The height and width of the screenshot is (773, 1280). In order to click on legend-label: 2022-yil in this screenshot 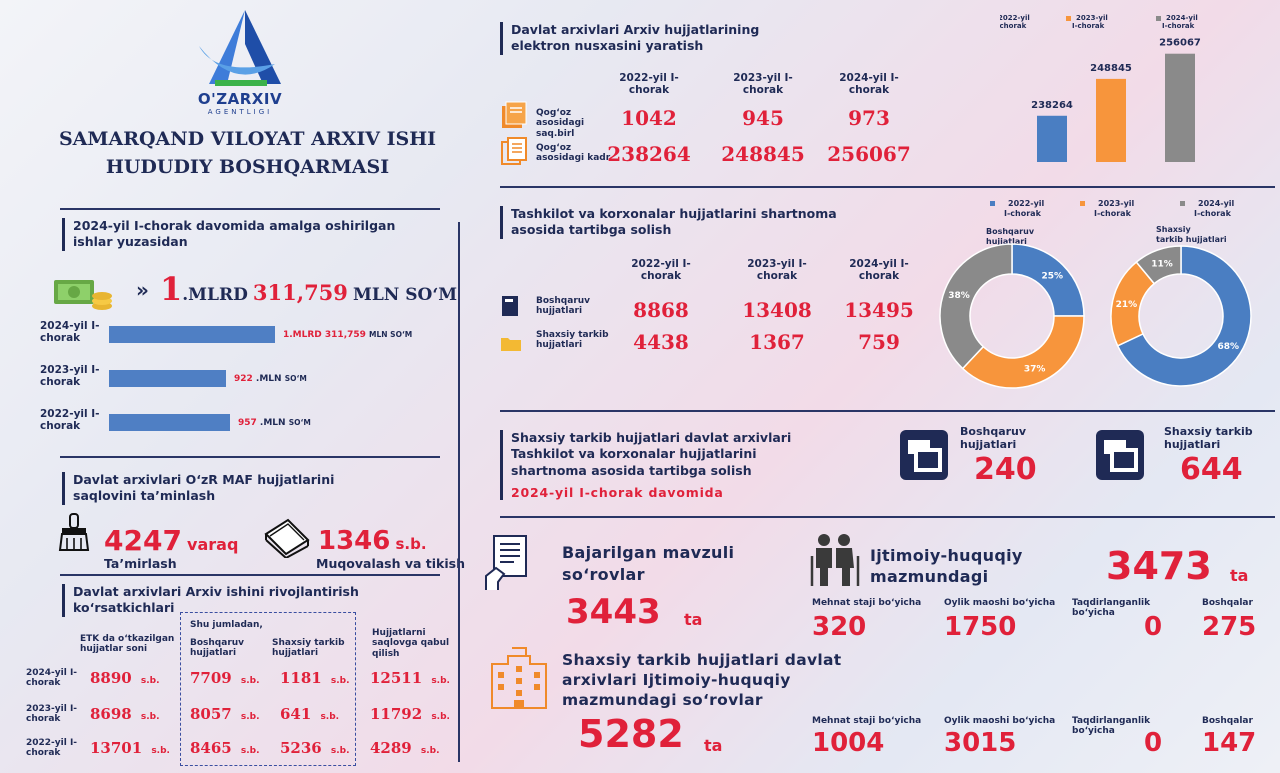, I will do `click(1015, 18)`.